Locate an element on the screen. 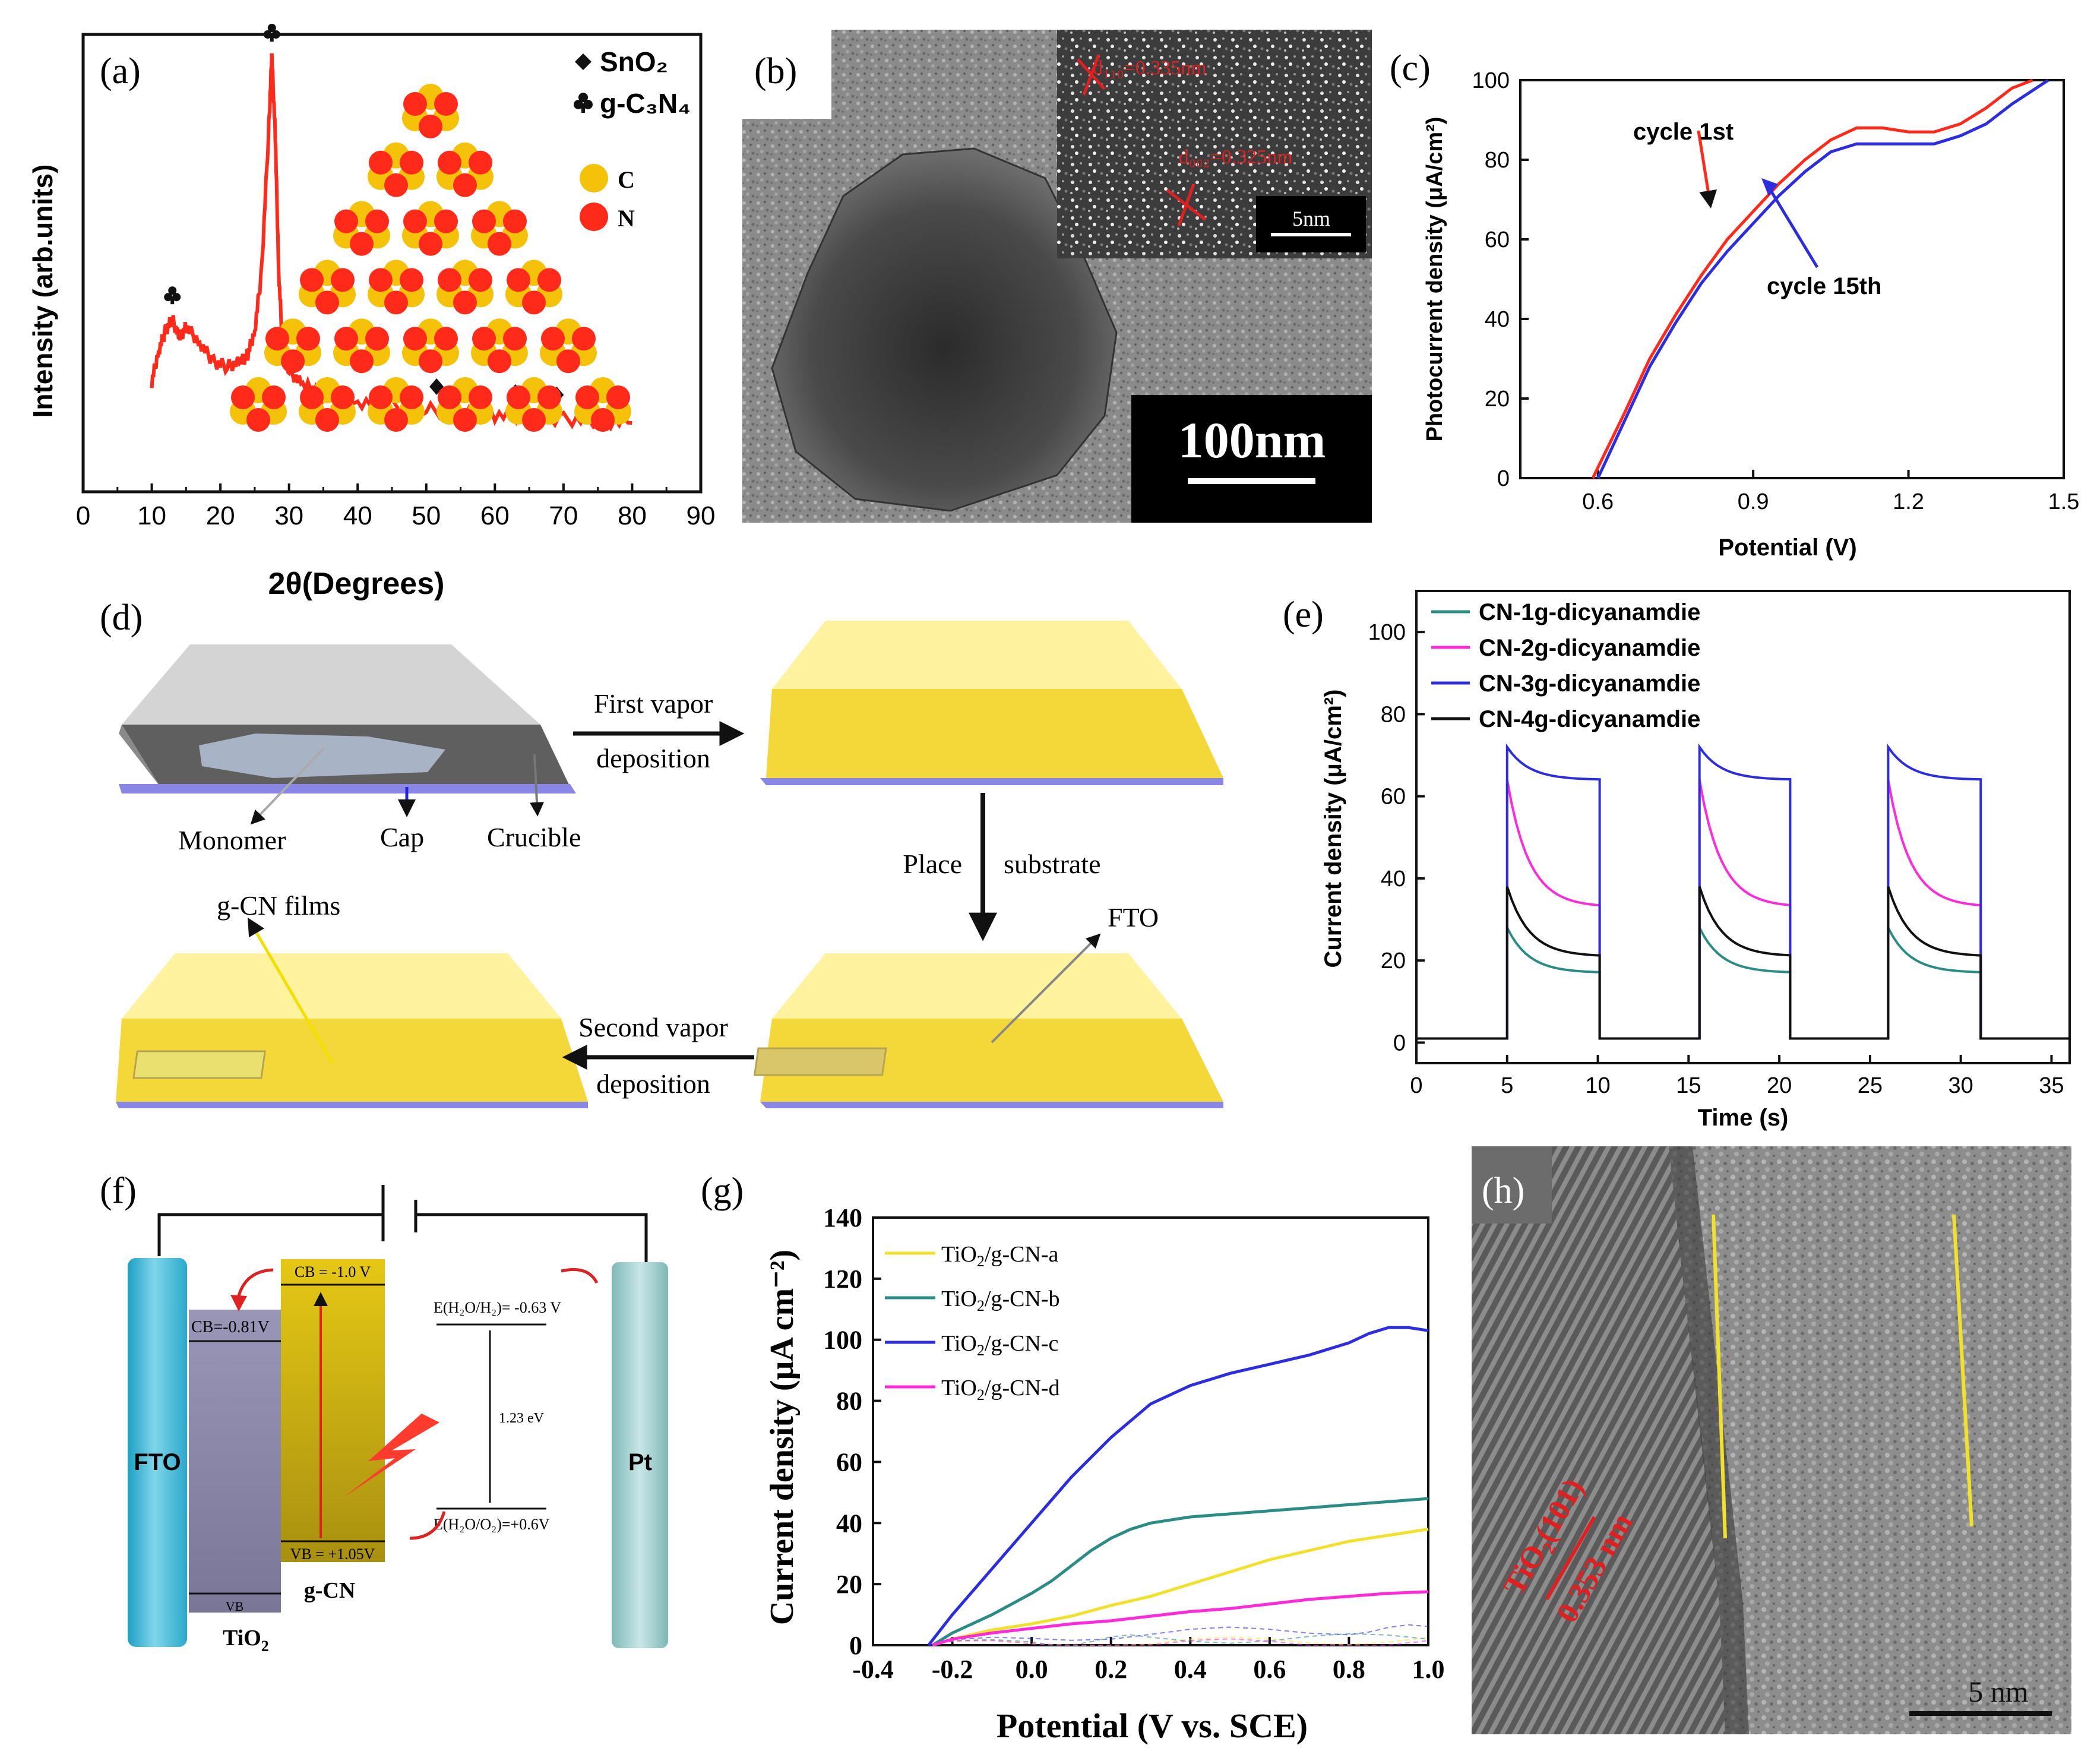 The image size is (2094, 1764). panel-a-x-ticks: 0 10 20 30 40 50 60 70 80 90 is located at coordinates (396, 507).